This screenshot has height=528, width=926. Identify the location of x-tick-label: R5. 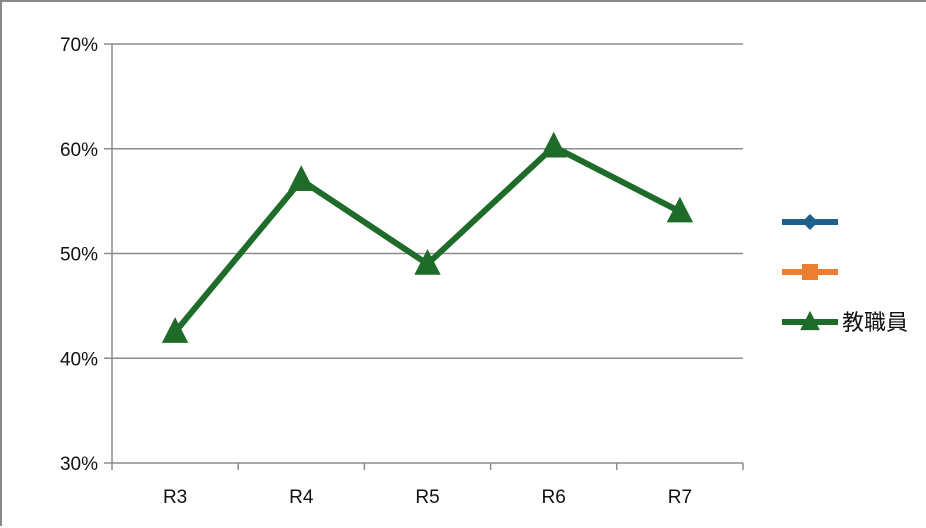
(427, 497).